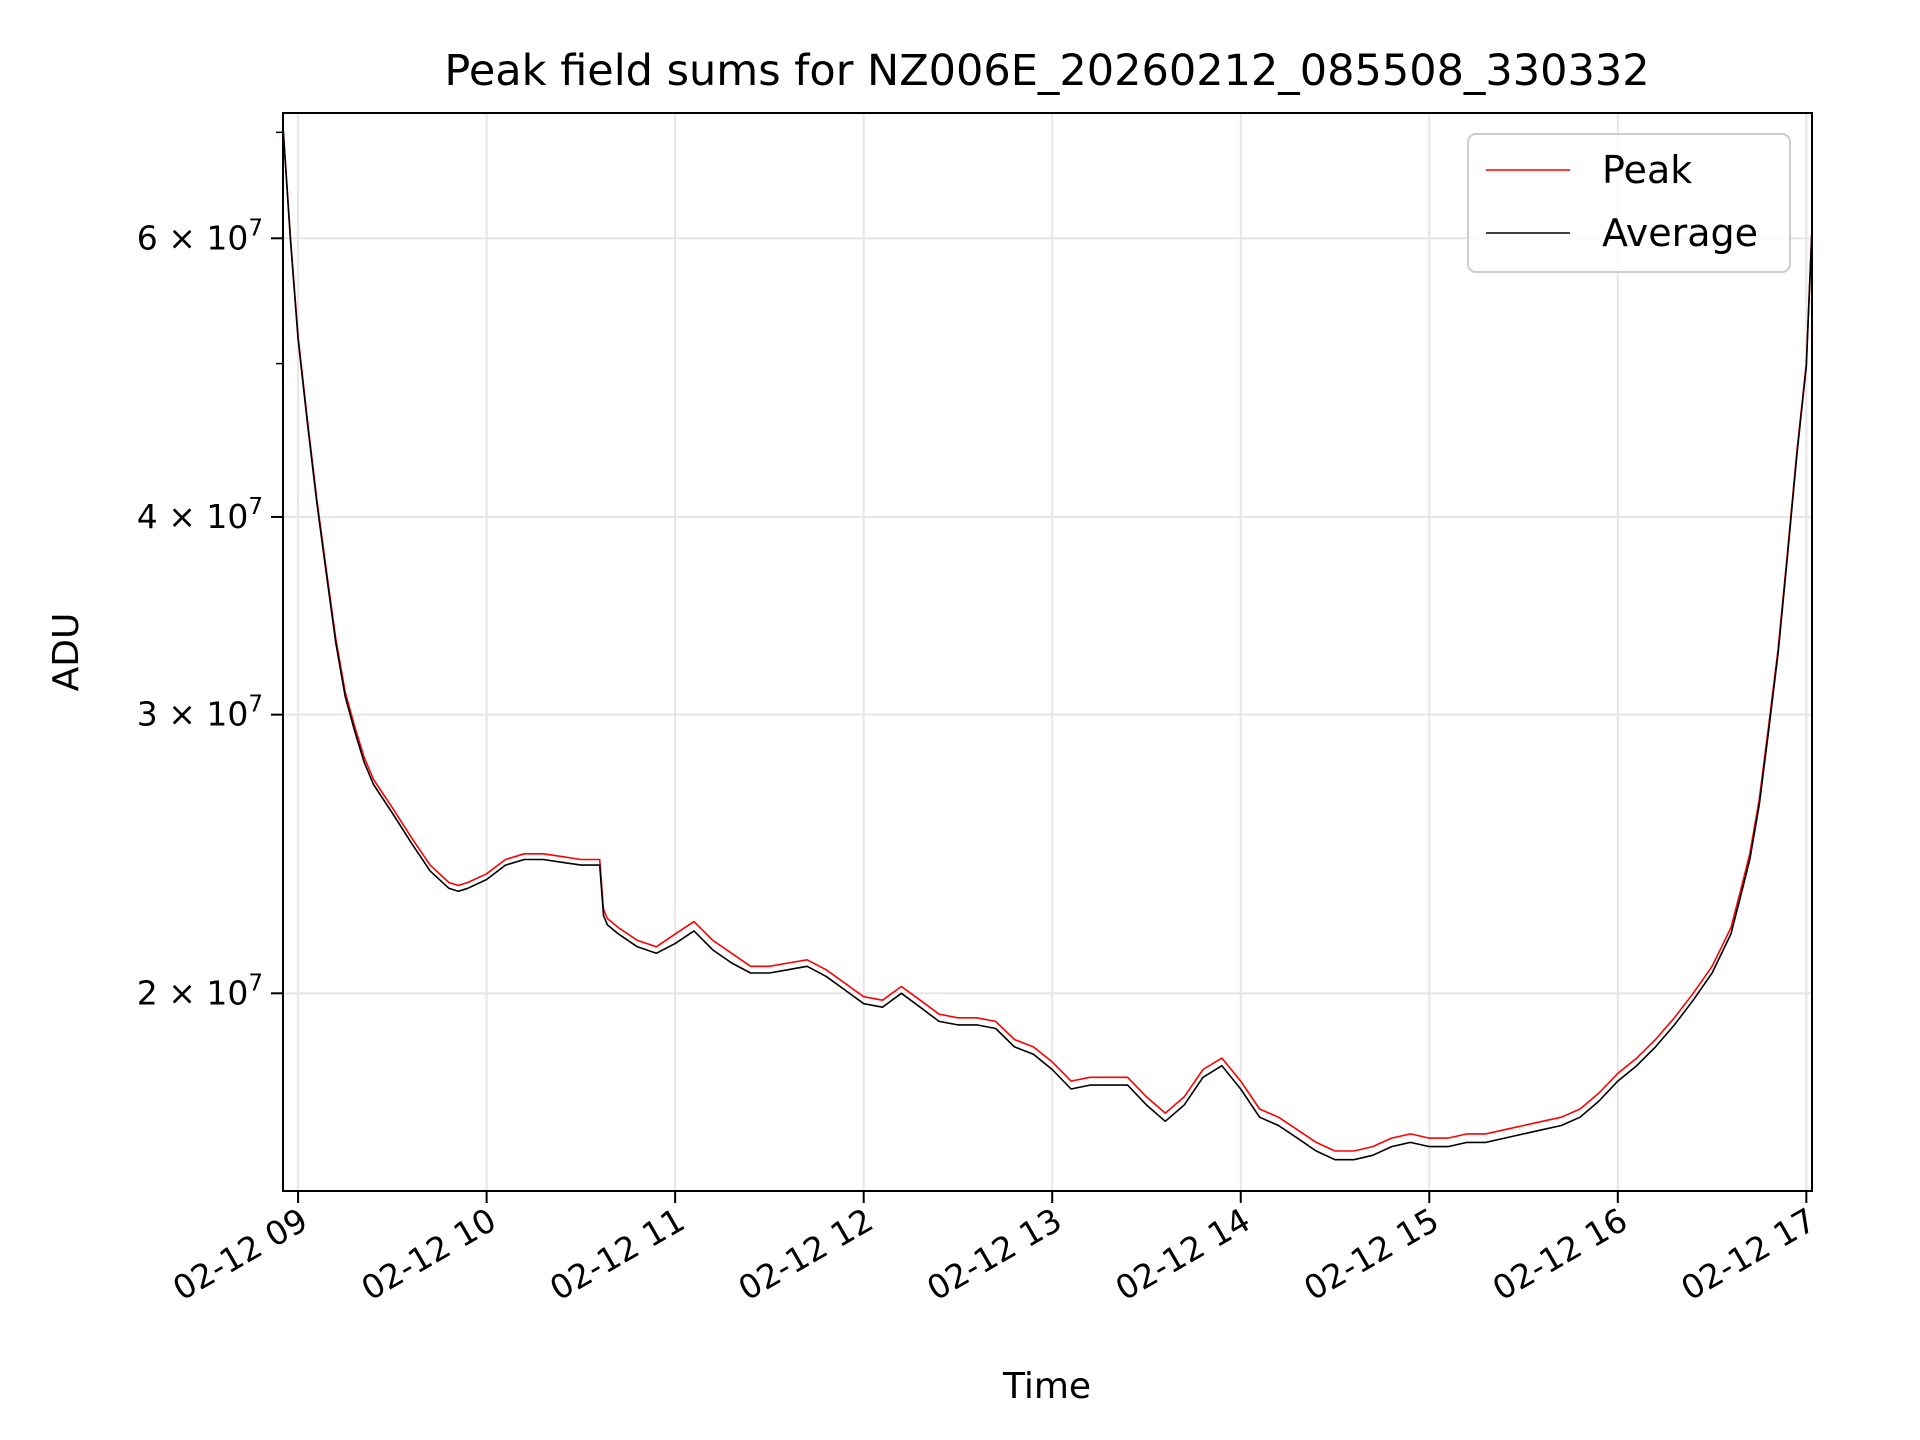 The width and height of the screenshot is (1920, 1440). Describe the element at coordinates (66, 652) in the screenshot. I see `y-axis-label: ADU` at that location.